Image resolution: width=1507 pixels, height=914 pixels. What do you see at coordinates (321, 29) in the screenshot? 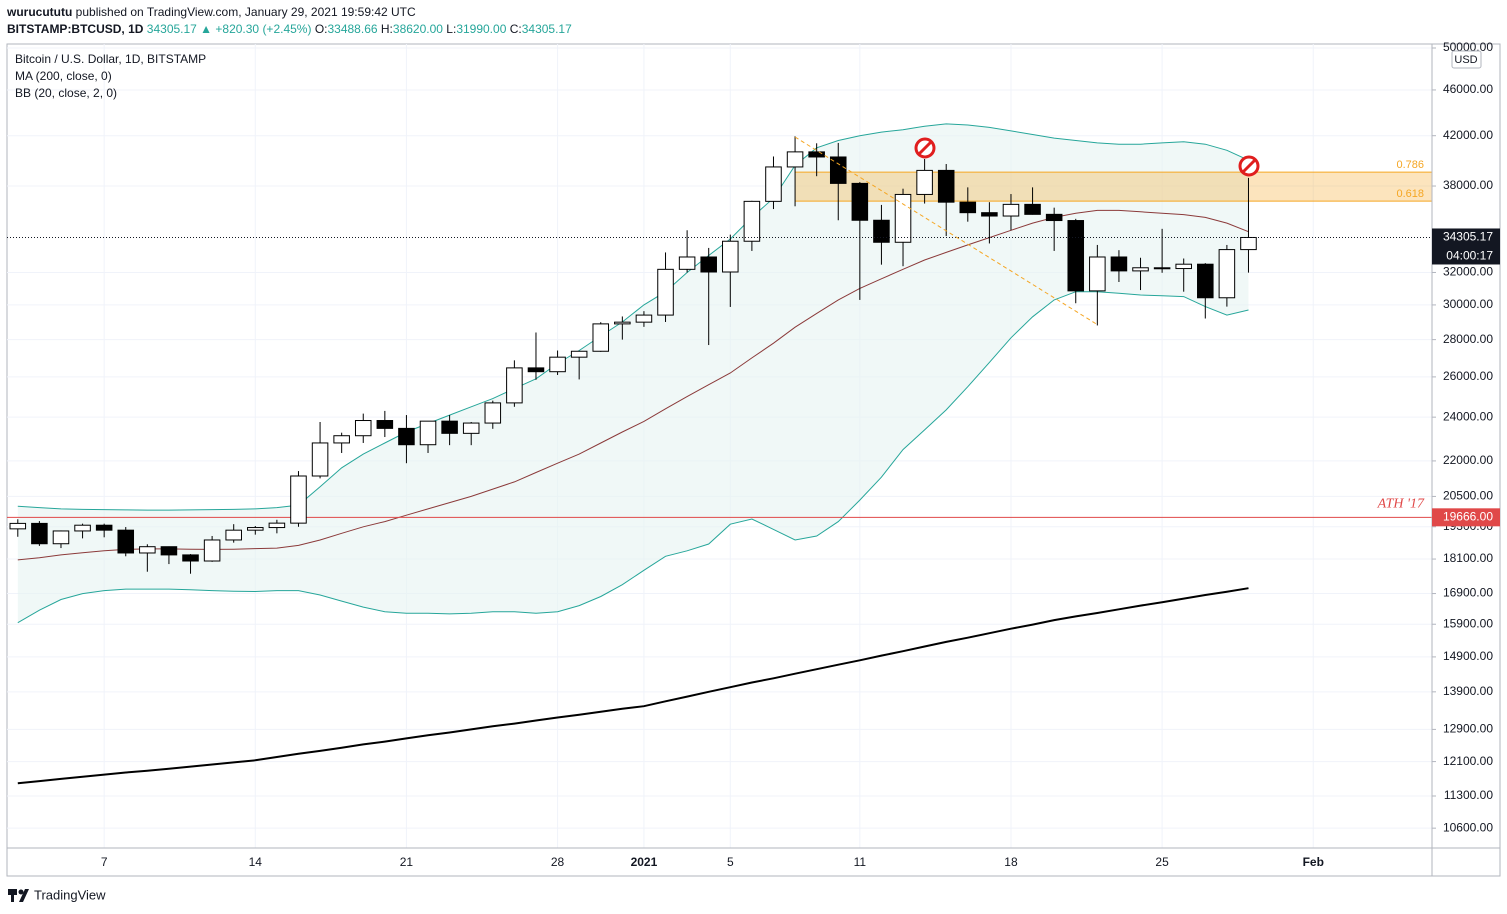
I see `ohlc-key: O:` at bounding box center [321, 29].